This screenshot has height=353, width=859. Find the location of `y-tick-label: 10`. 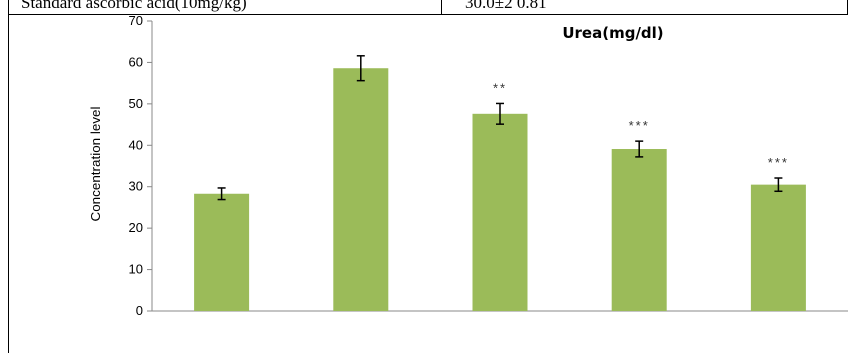

y-tick-label: 10 is located at coordinates (136, 269).